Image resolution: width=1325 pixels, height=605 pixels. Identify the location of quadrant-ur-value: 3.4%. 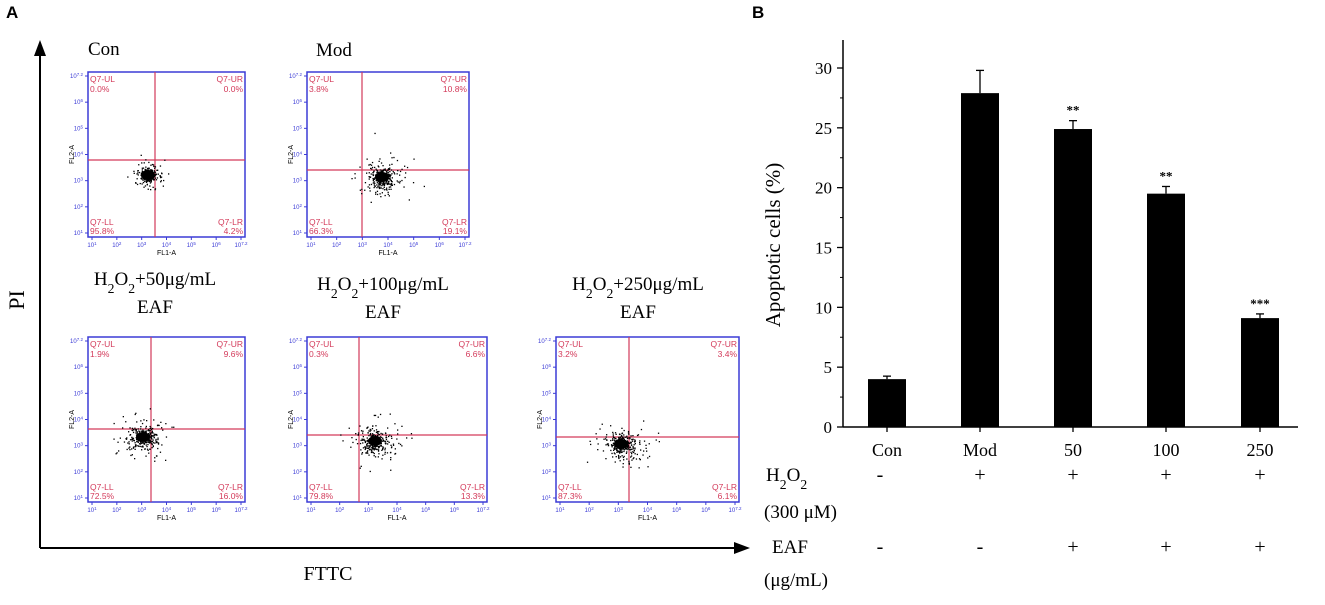
(728, 354).